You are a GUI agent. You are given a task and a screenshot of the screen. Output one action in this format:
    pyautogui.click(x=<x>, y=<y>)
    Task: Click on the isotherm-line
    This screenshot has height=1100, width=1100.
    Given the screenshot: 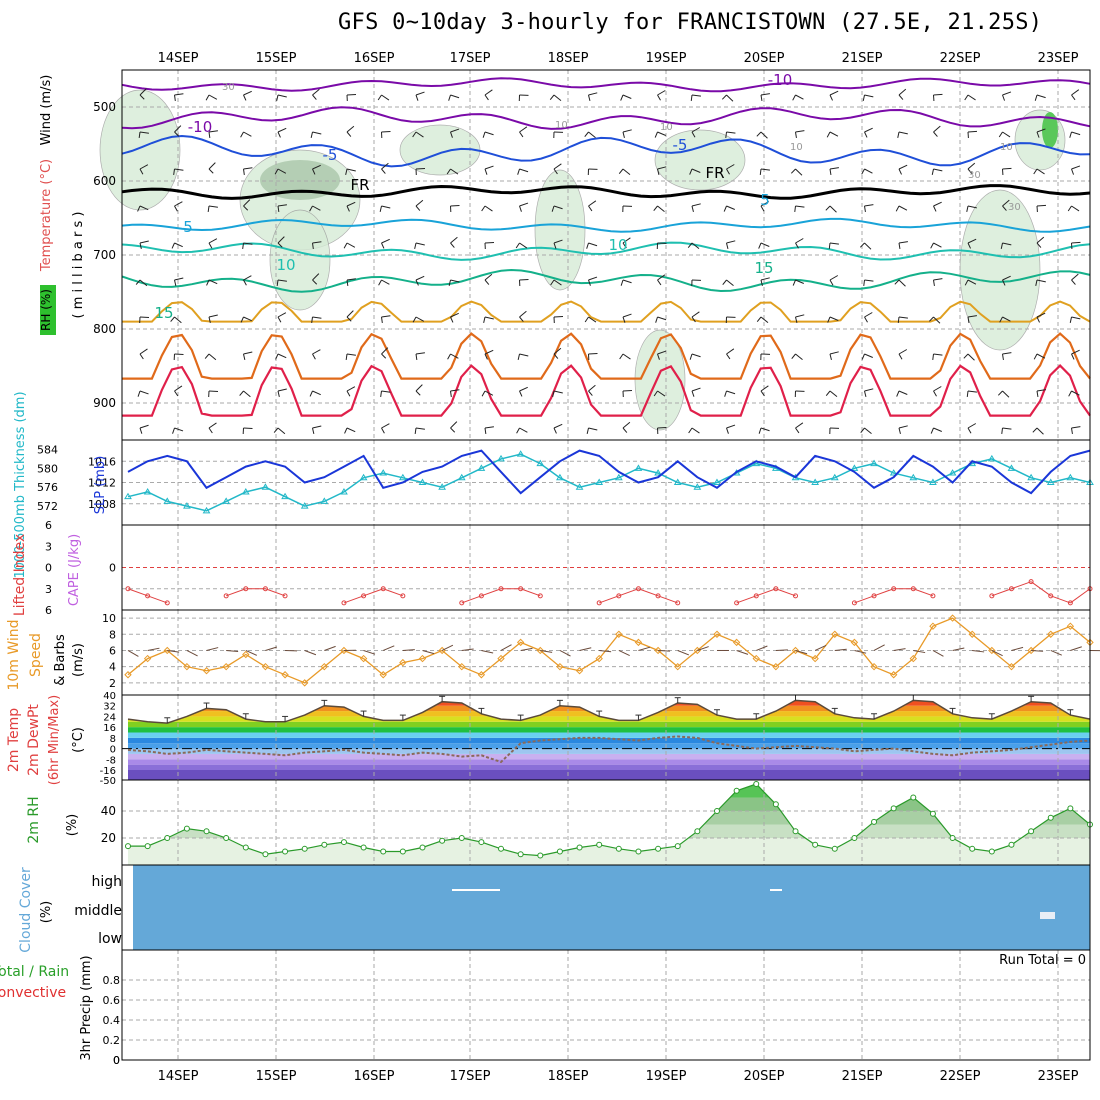 What is the action you would take?
    pyautogui.click(x=606, y=356)
    